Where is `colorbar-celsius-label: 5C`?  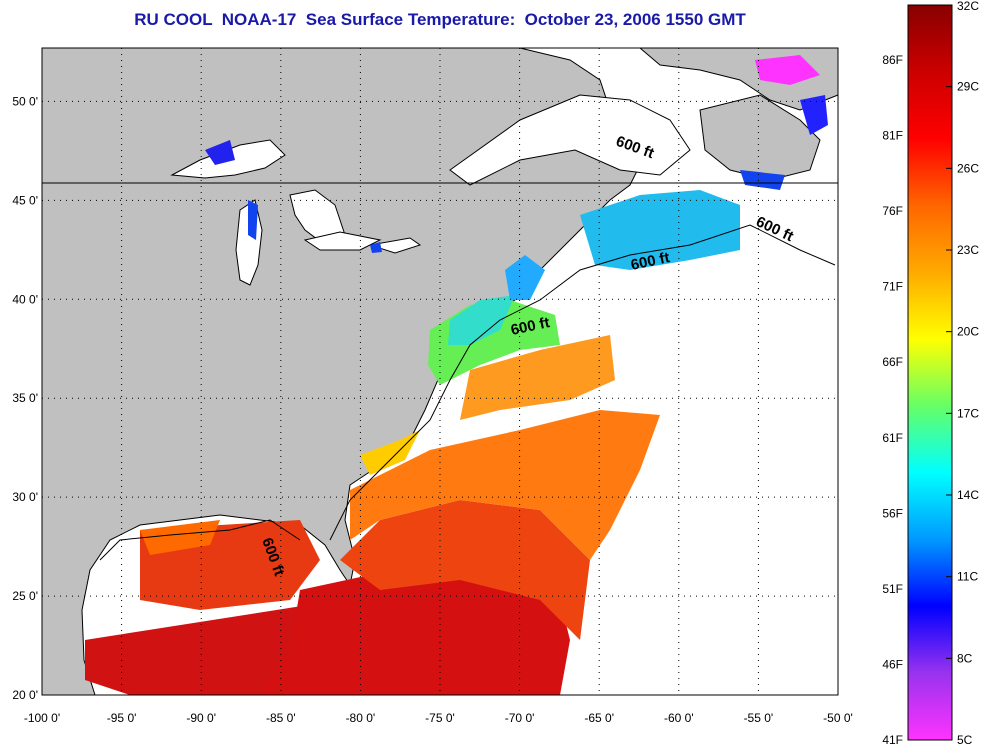 colorbar-celsius-label: 5C is located at coordinates (965, 740).